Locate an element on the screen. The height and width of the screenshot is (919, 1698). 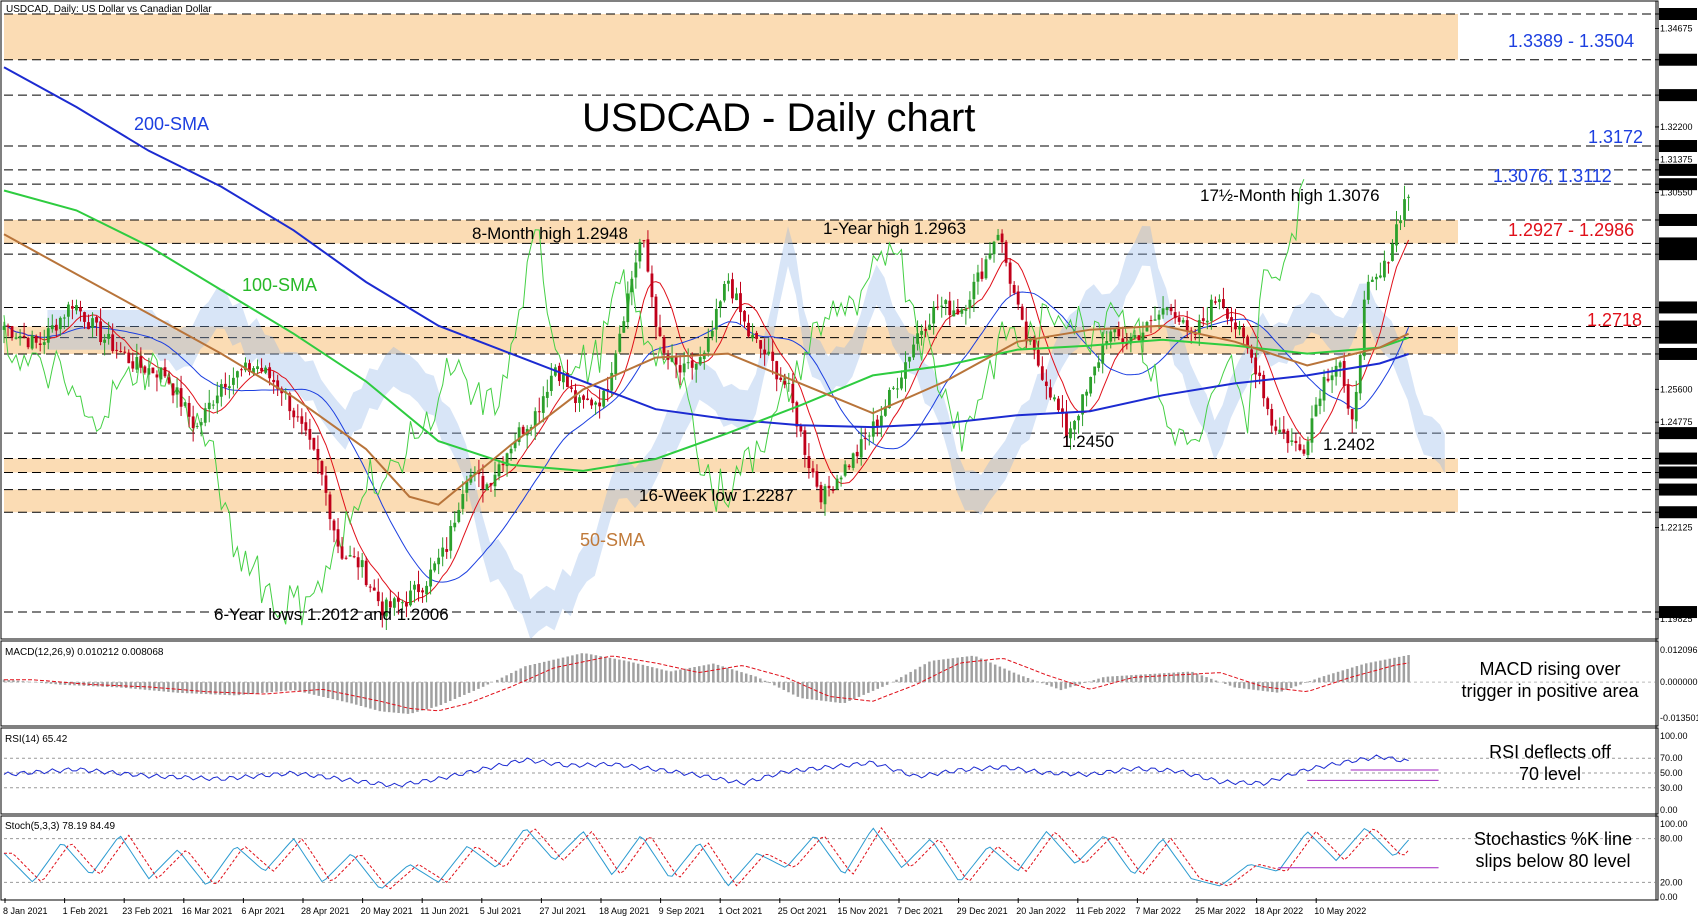
macd-tick-label-1: 0.000000 is located at coordinates (1679, 682).